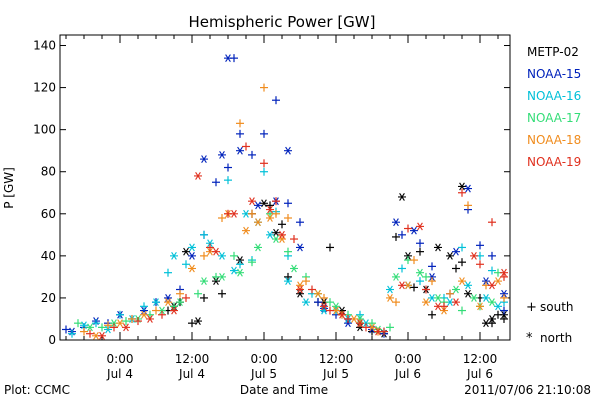  Describe the element at coordinates (192, 359) in the screenshot. I see `x-tick-time-label: 12:00` at that location.